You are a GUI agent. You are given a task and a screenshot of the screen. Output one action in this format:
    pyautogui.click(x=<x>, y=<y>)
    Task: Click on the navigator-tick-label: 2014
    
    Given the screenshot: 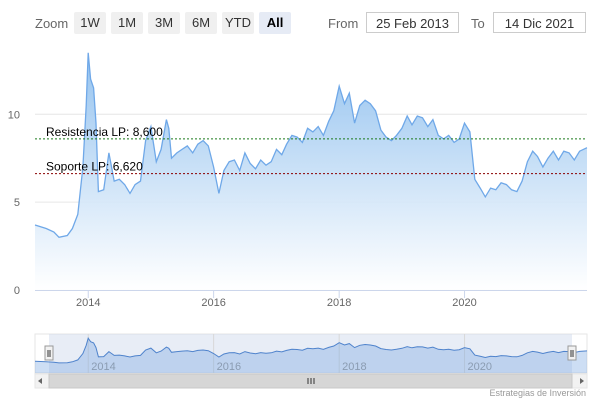 What is the action you would take?
    pyautogui.click(x=103, y=367)
    